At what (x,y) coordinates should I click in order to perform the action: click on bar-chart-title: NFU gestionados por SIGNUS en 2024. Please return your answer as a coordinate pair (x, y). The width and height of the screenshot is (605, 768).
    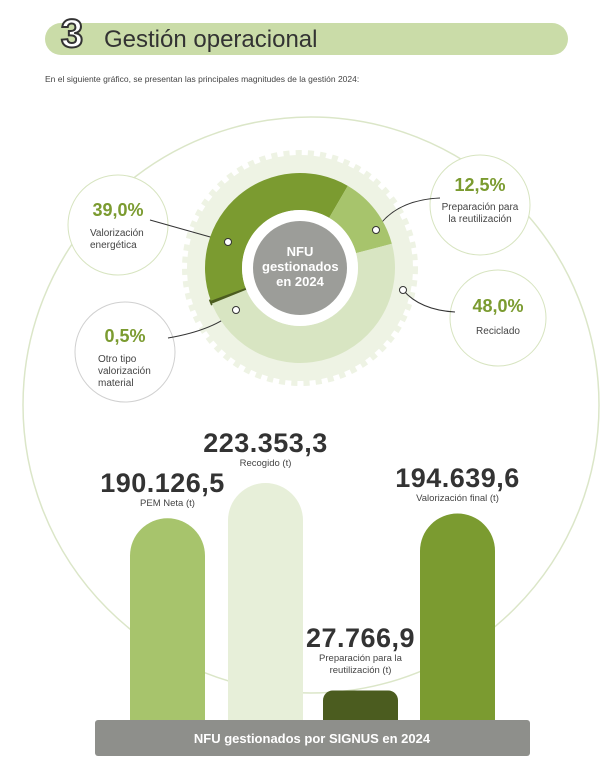
    Looking at the image, I should click on (312, 738).